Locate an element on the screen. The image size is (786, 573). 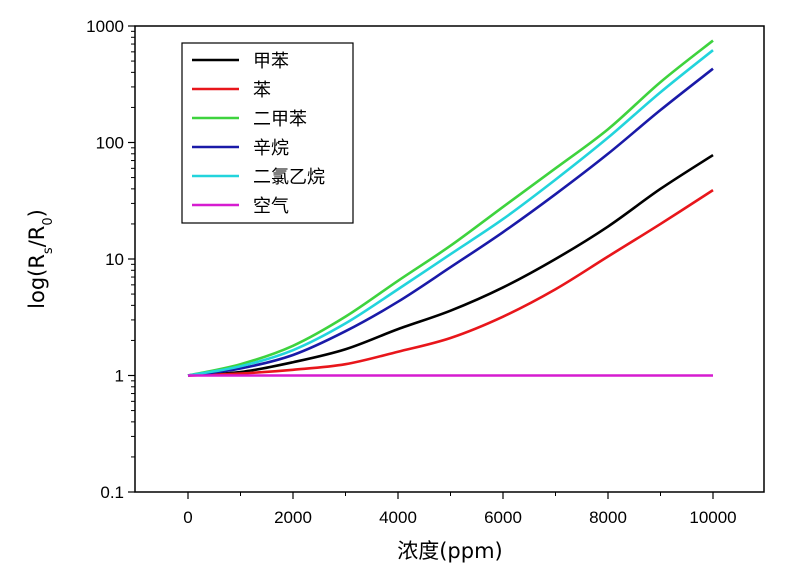
y-tick-label: 1 is located at coordinates (119, 376).